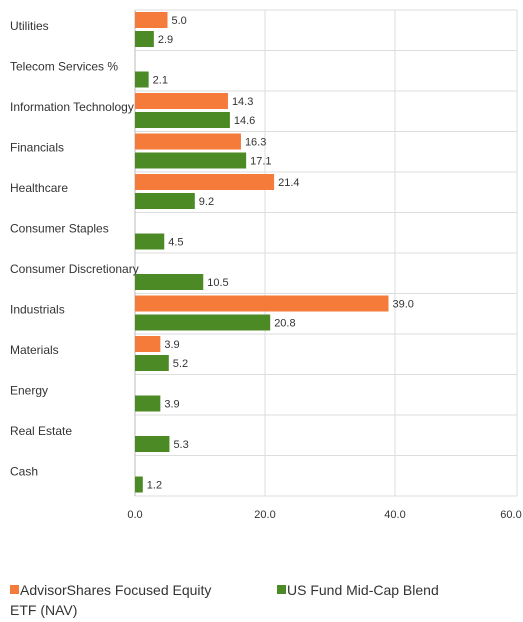 Image resolution: width=523 pixels, height=622 pixels. What do you see at coordinates (242, 102) in the screenshot?
I see `data-label: 14.3` at bounding box center [242, 102].